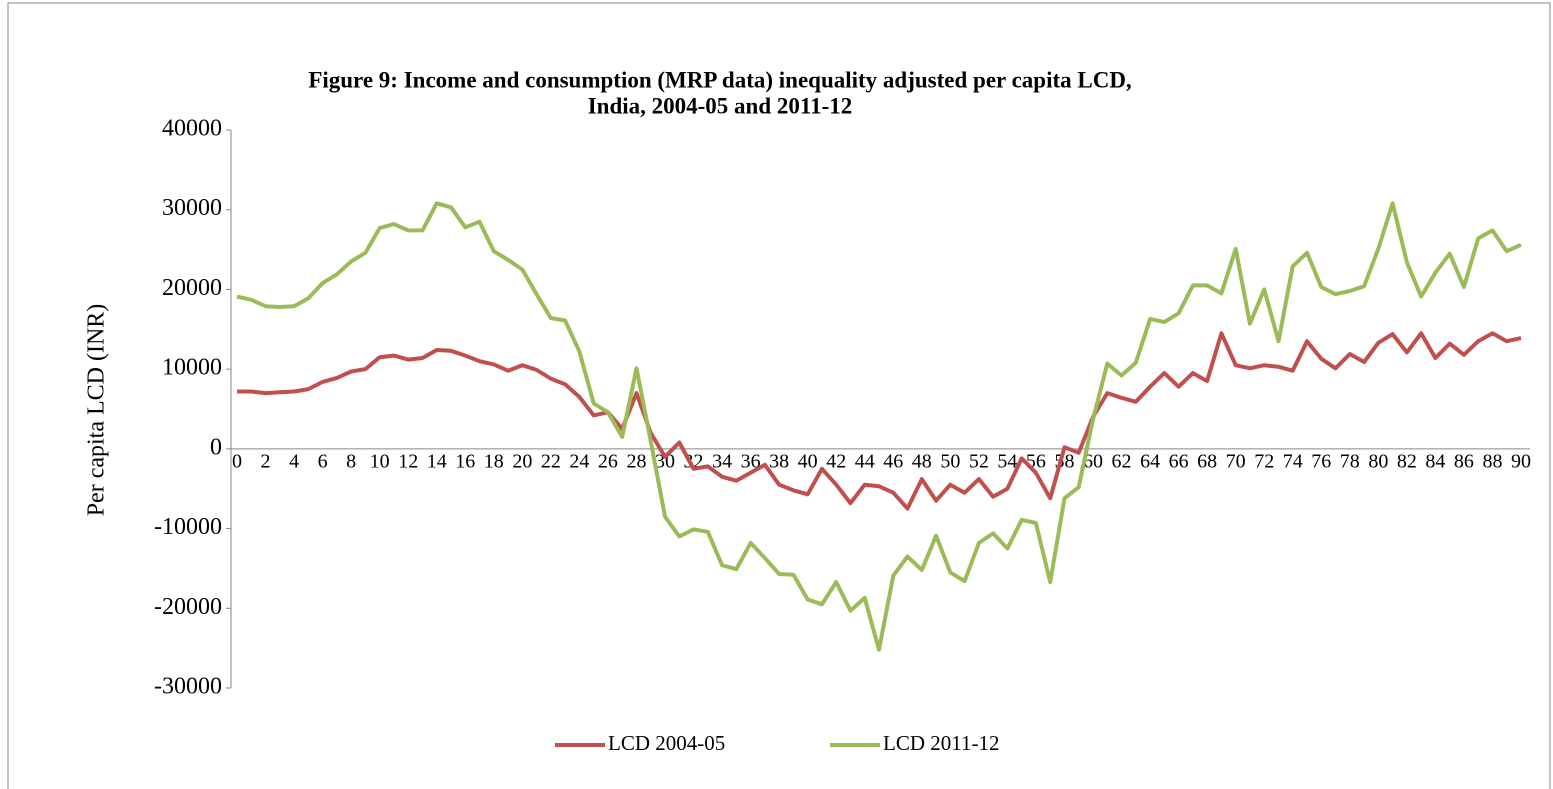 The image size is (1553, 789). Describe the element at coordinates (1407, 461) in the screenshot. I see `x-tick-label: 82` at that location.